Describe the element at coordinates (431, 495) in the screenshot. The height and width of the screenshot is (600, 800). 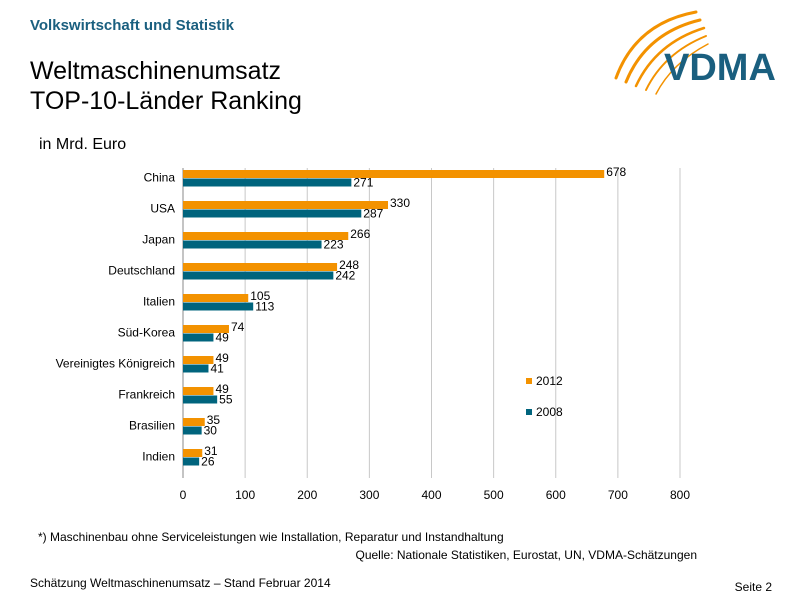
I see `x-tick-label: 400` at that location.